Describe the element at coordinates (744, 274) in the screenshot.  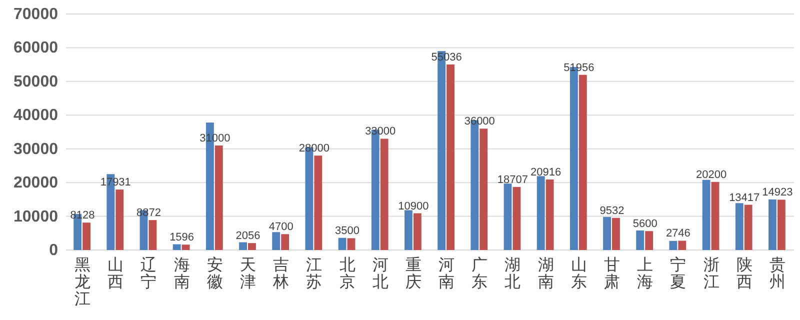
I see `x-tick-label: 陕西` at that location.